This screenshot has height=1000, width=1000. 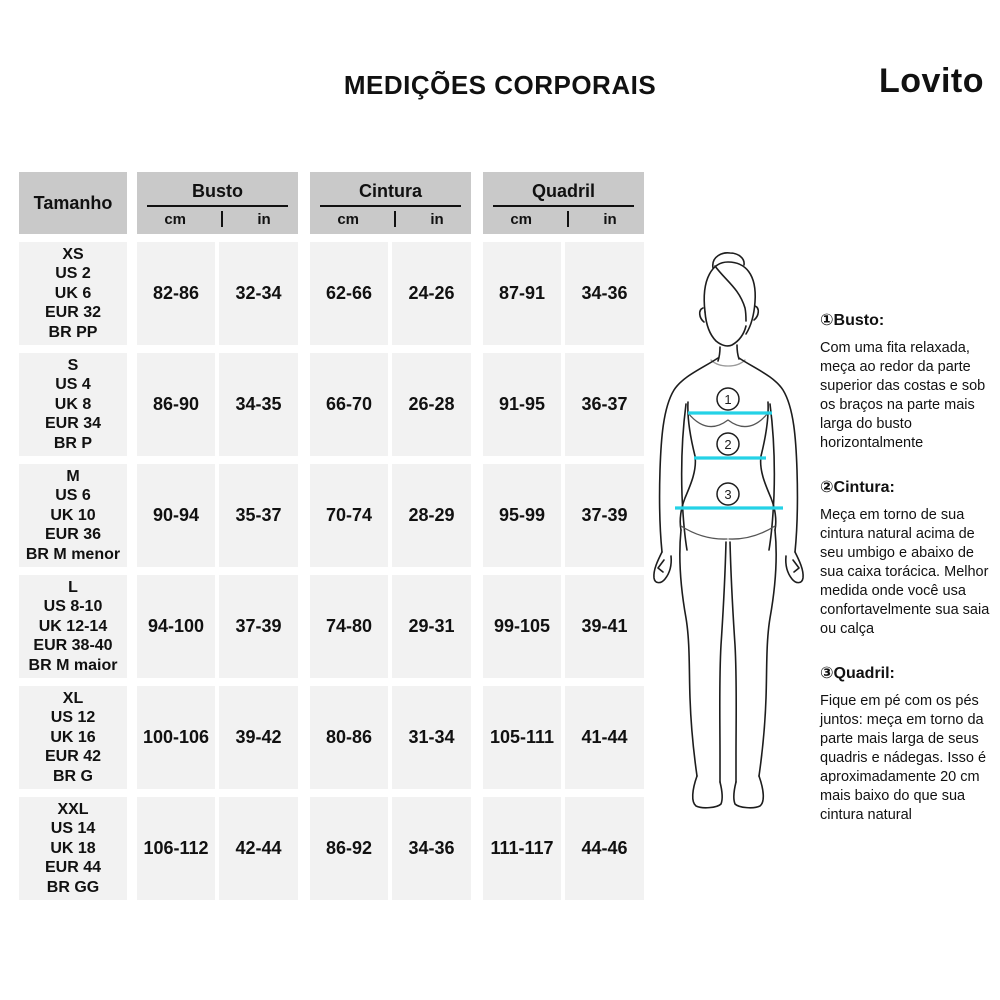 I want to click on measurement-value-cell: 100-106, so click(x=176, y=737).